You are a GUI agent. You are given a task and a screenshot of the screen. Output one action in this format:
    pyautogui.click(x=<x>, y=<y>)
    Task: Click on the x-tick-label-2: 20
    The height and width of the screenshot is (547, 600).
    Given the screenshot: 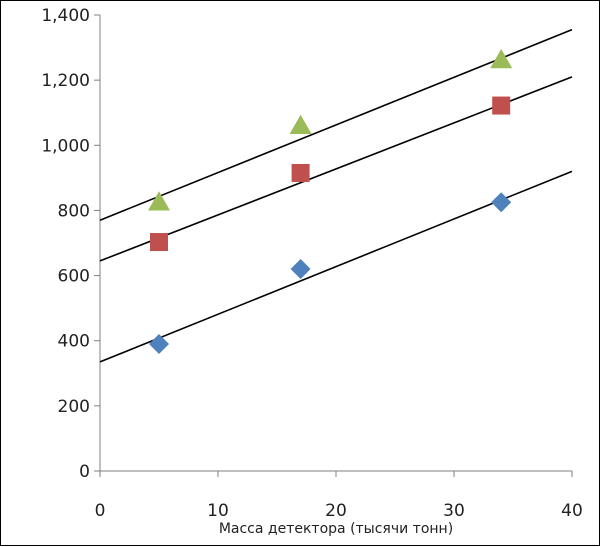 What is the action you would take?
    pyautogui.click(x=336, y=511)
    